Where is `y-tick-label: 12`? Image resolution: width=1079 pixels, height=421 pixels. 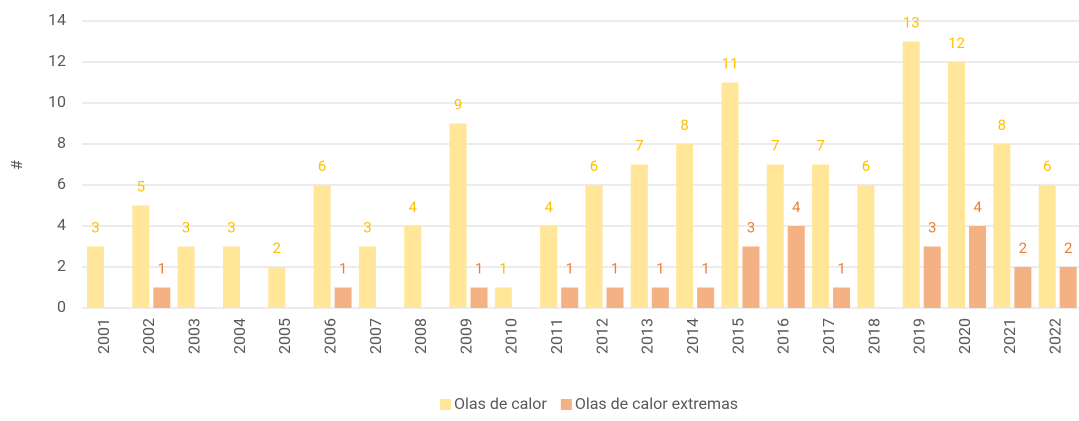 y-tick-label: 12 is located at coordinates (57, 60).